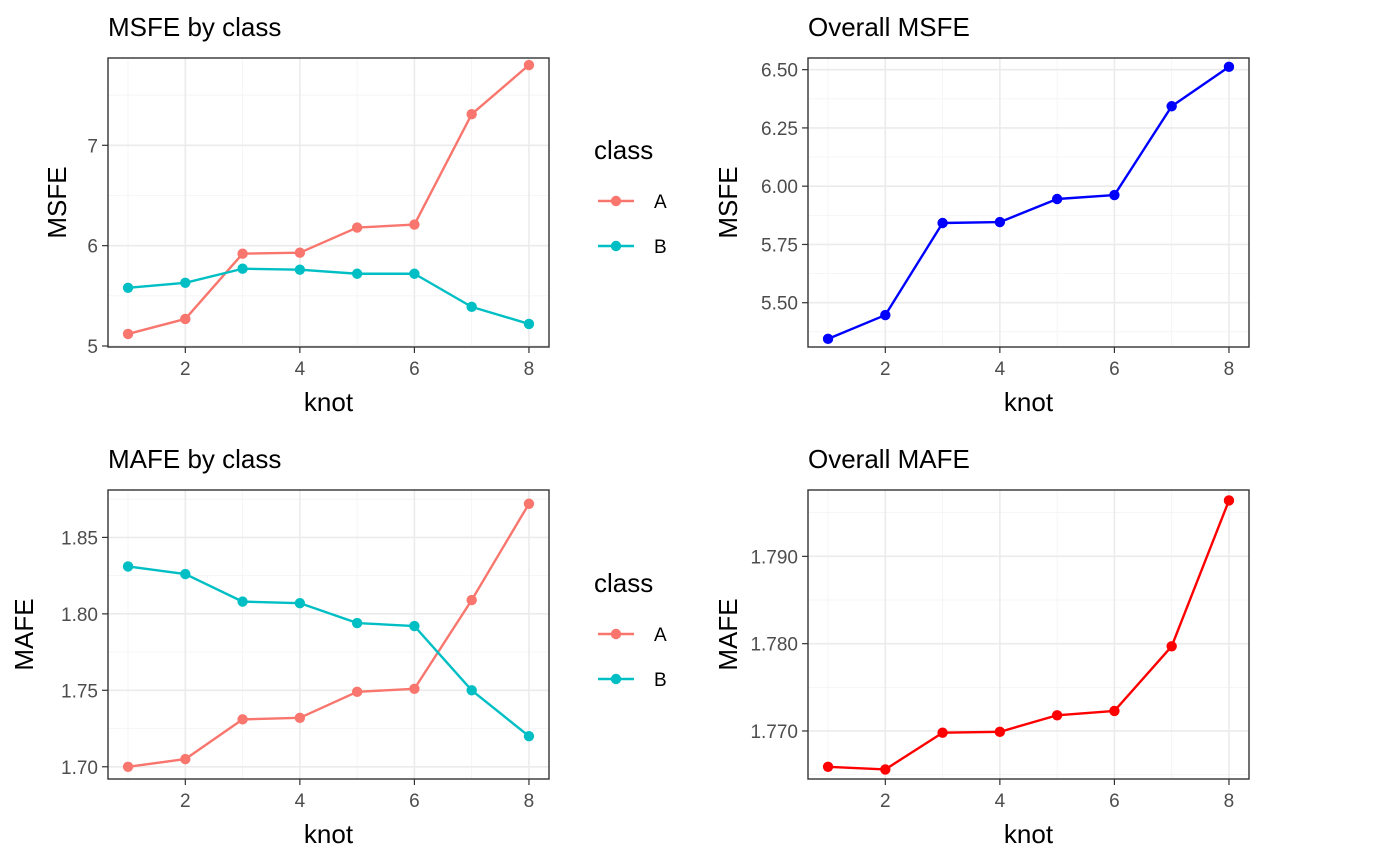 The image size is (1400, 865). I want to click on panel-title: Overall MAFE, so click(889, 459).